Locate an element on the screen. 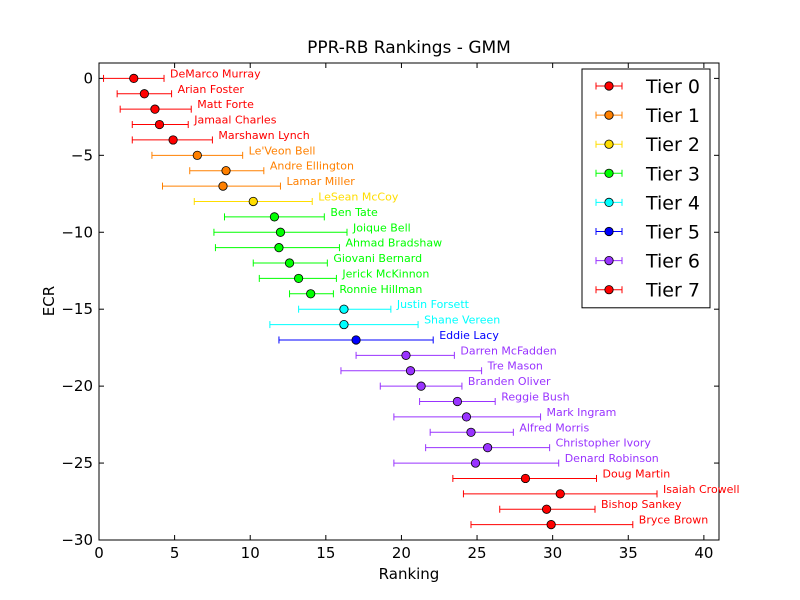 The image size is (800, 600). point-label: Marshawn Lynch is located at coordinates (263, 135).